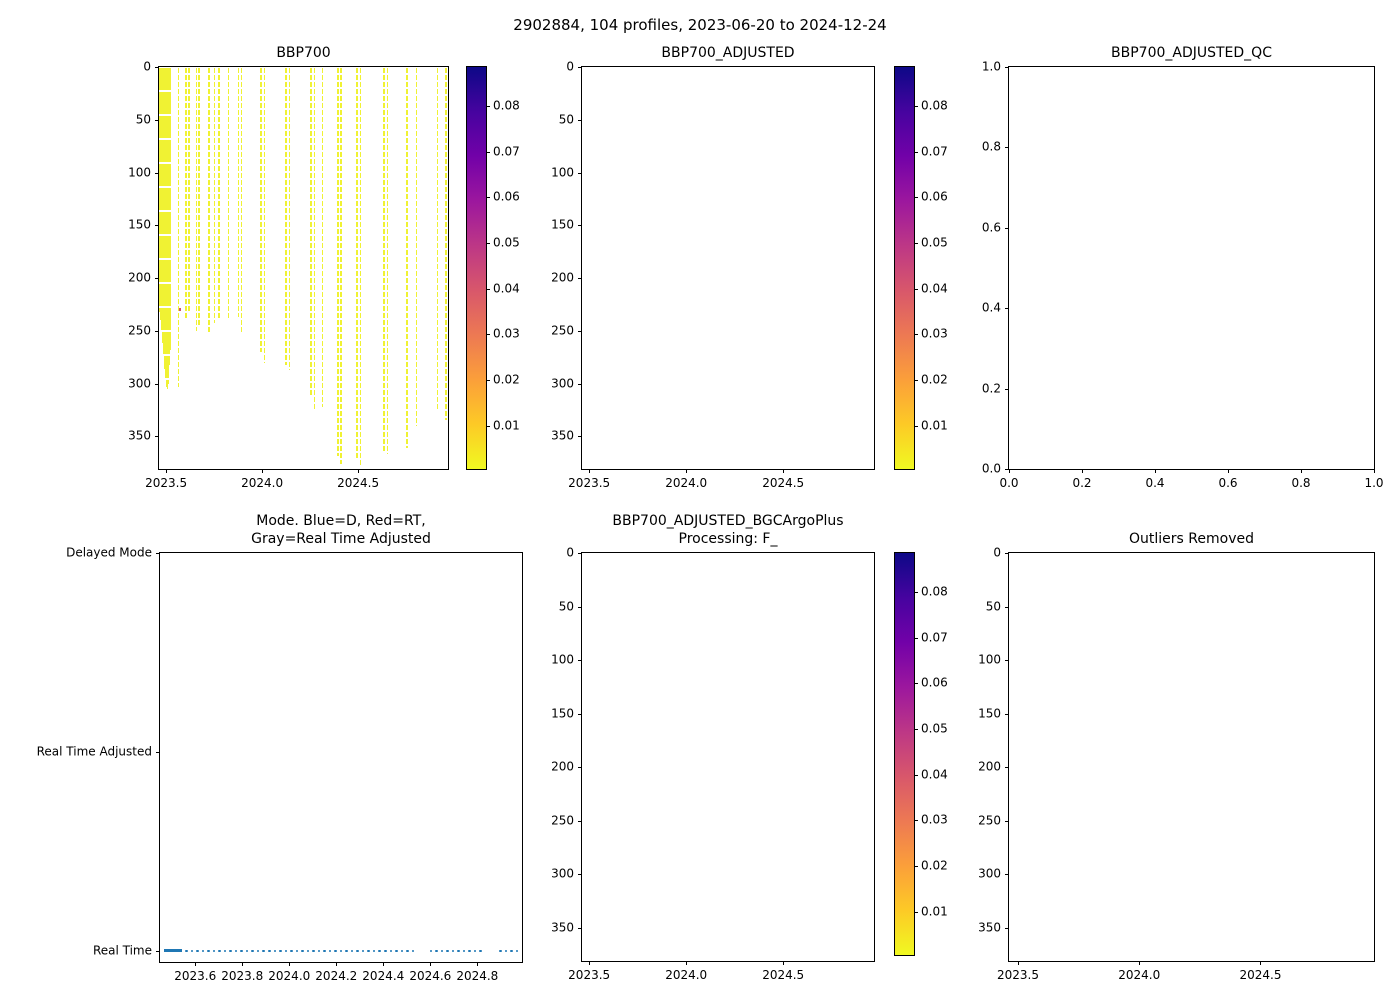 Image resolution: width=1400 pixels, height=1000 pixels. Describe the element at coordinates (934, 819) in the screenshot. I see `colorbar-tick-label: 0.03` at that location.